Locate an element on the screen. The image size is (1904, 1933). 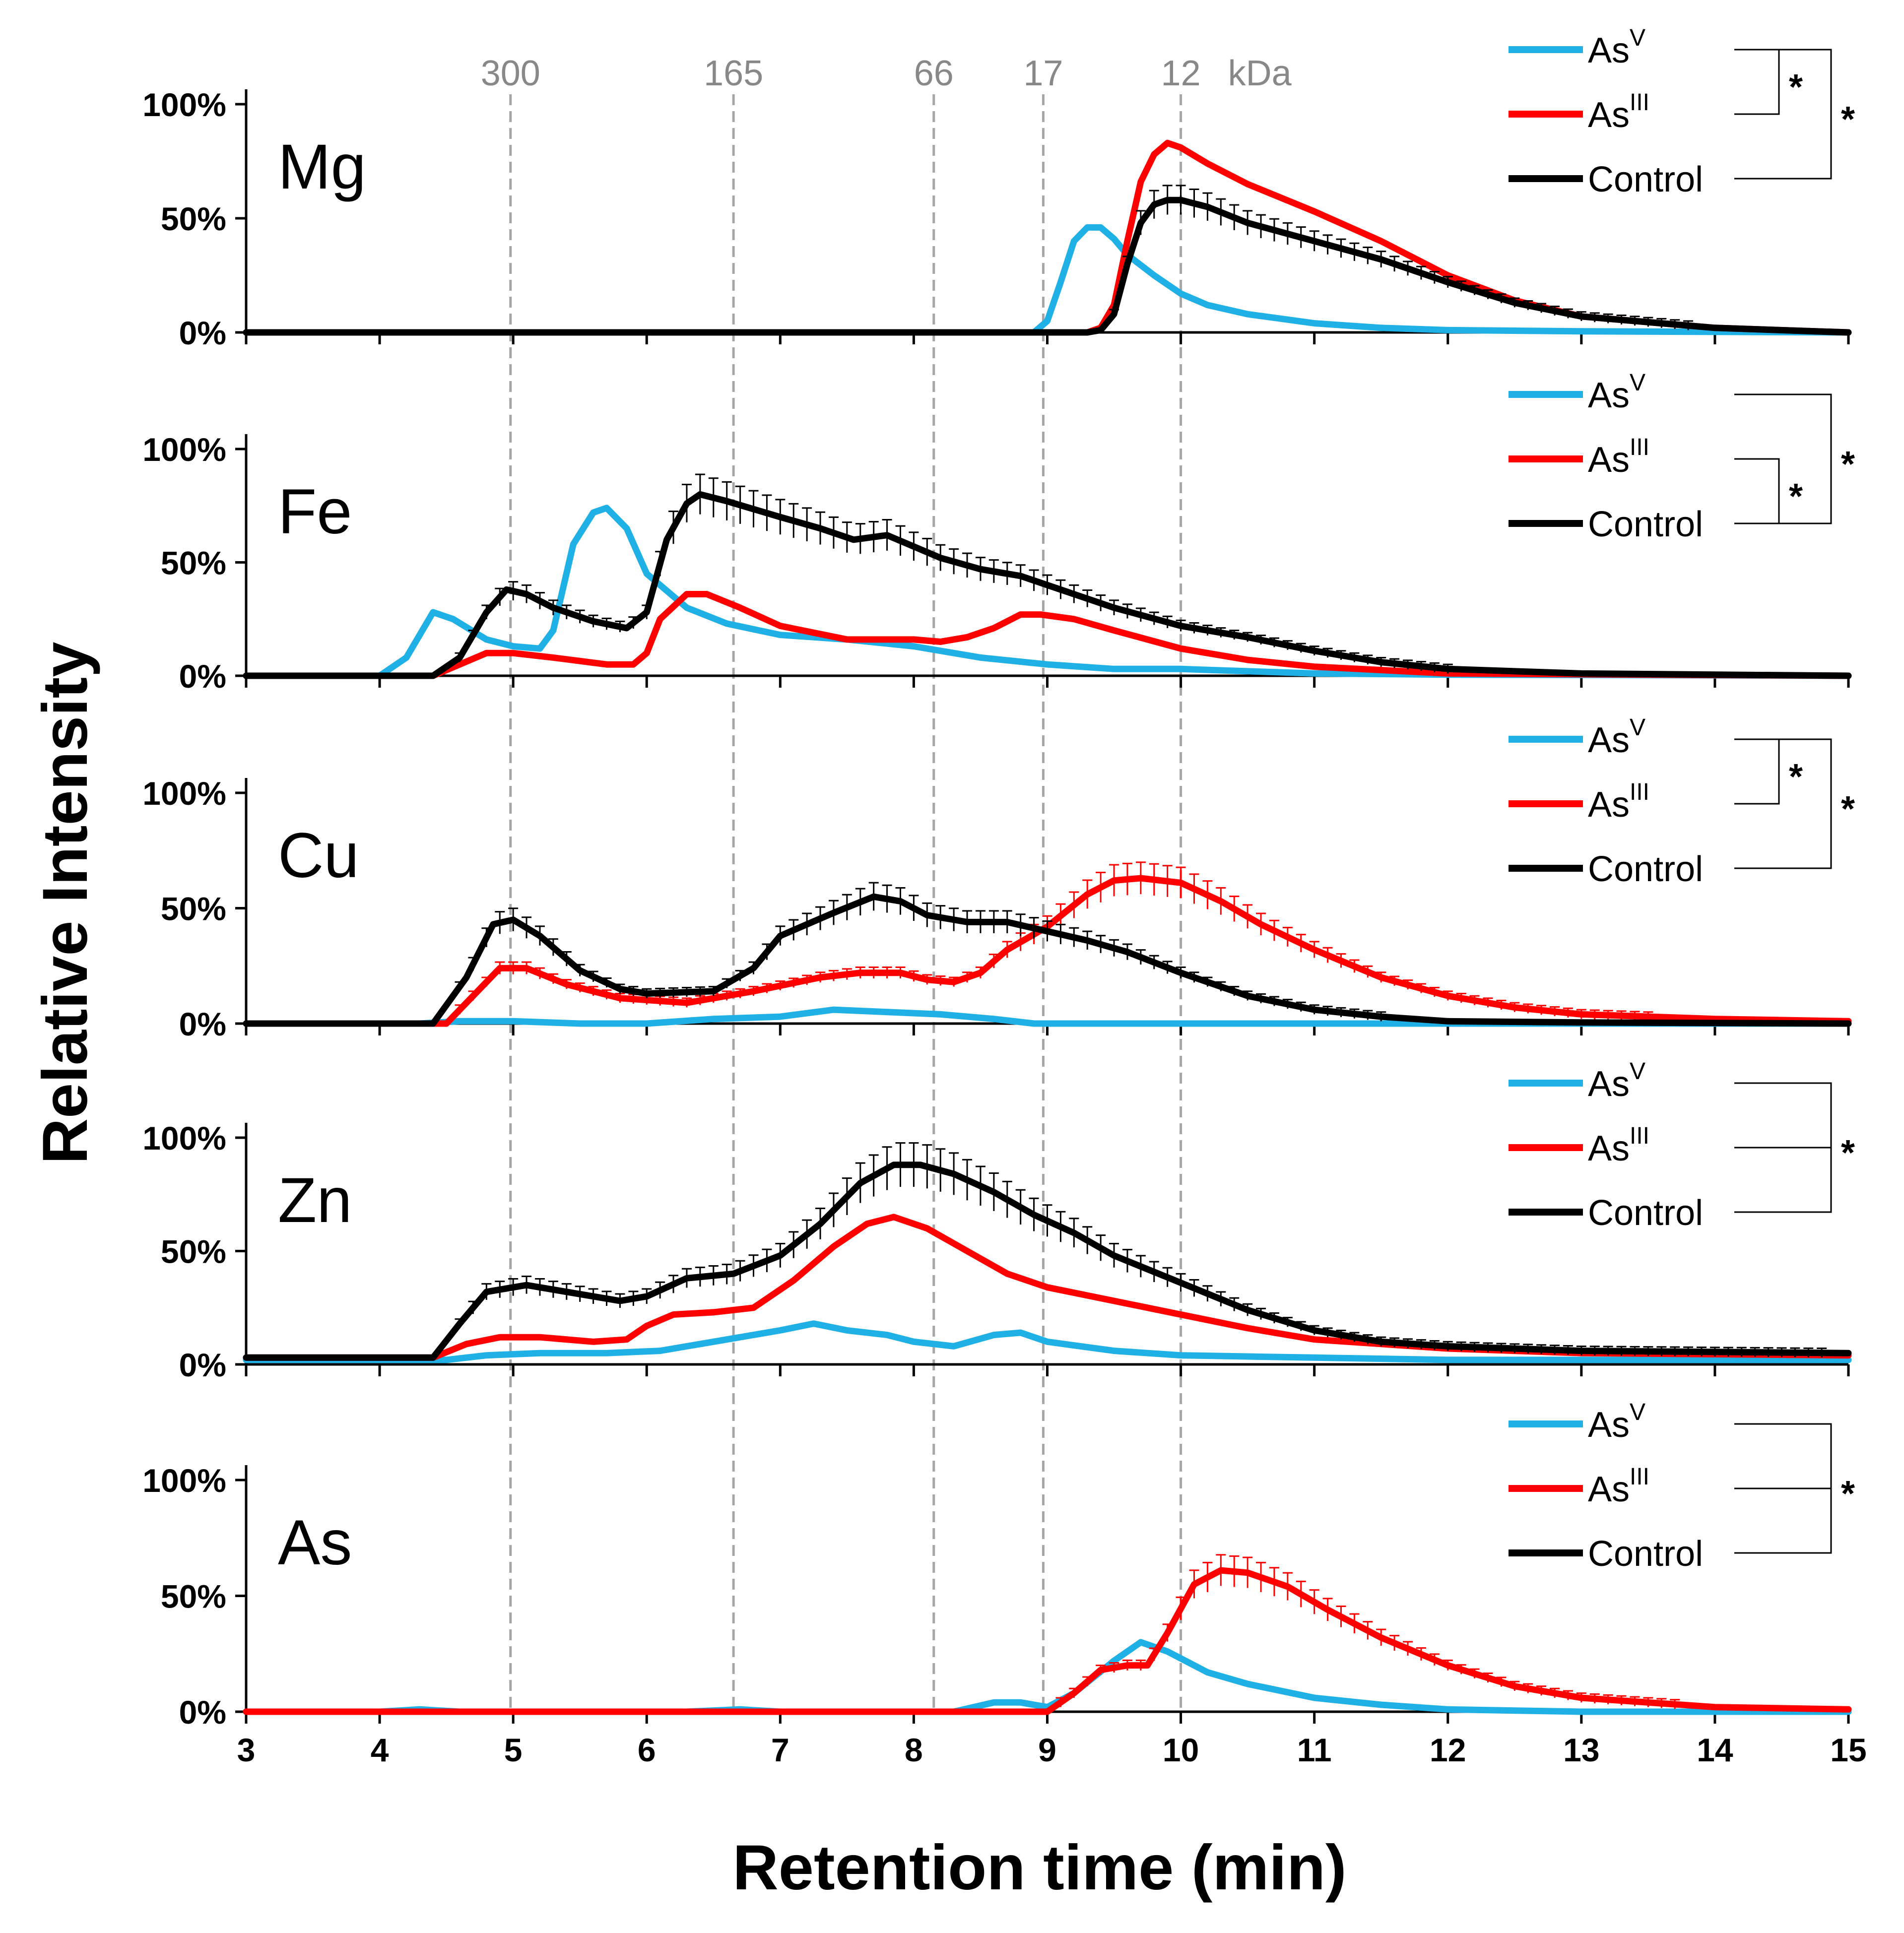
x-tick-label: 9 is located at coordinates (1047, 1750).